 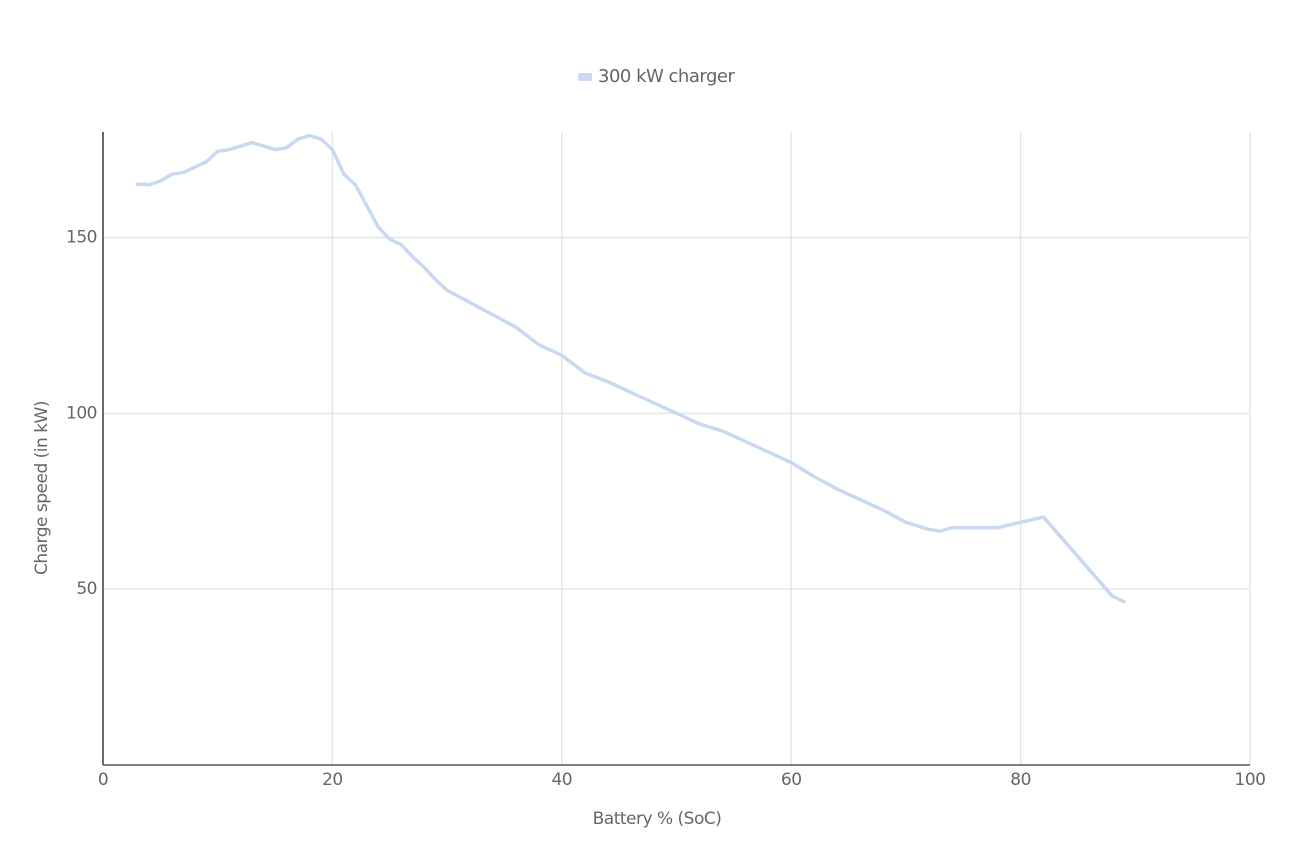 I want to click on y-tick-label: 50, so click(x=86, y=589).